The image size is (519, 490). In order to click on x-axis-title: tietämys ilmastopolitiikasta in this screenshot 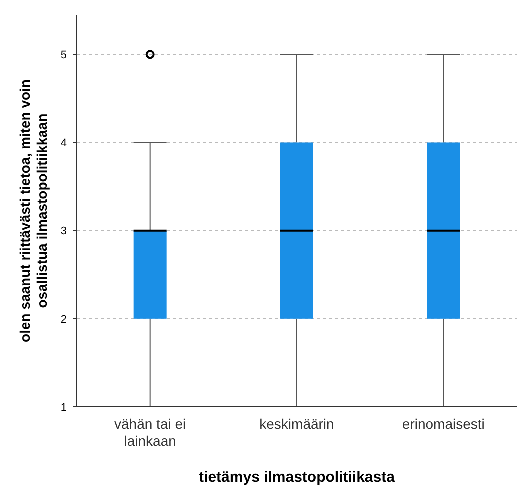, I will do `click(297, 477)`.